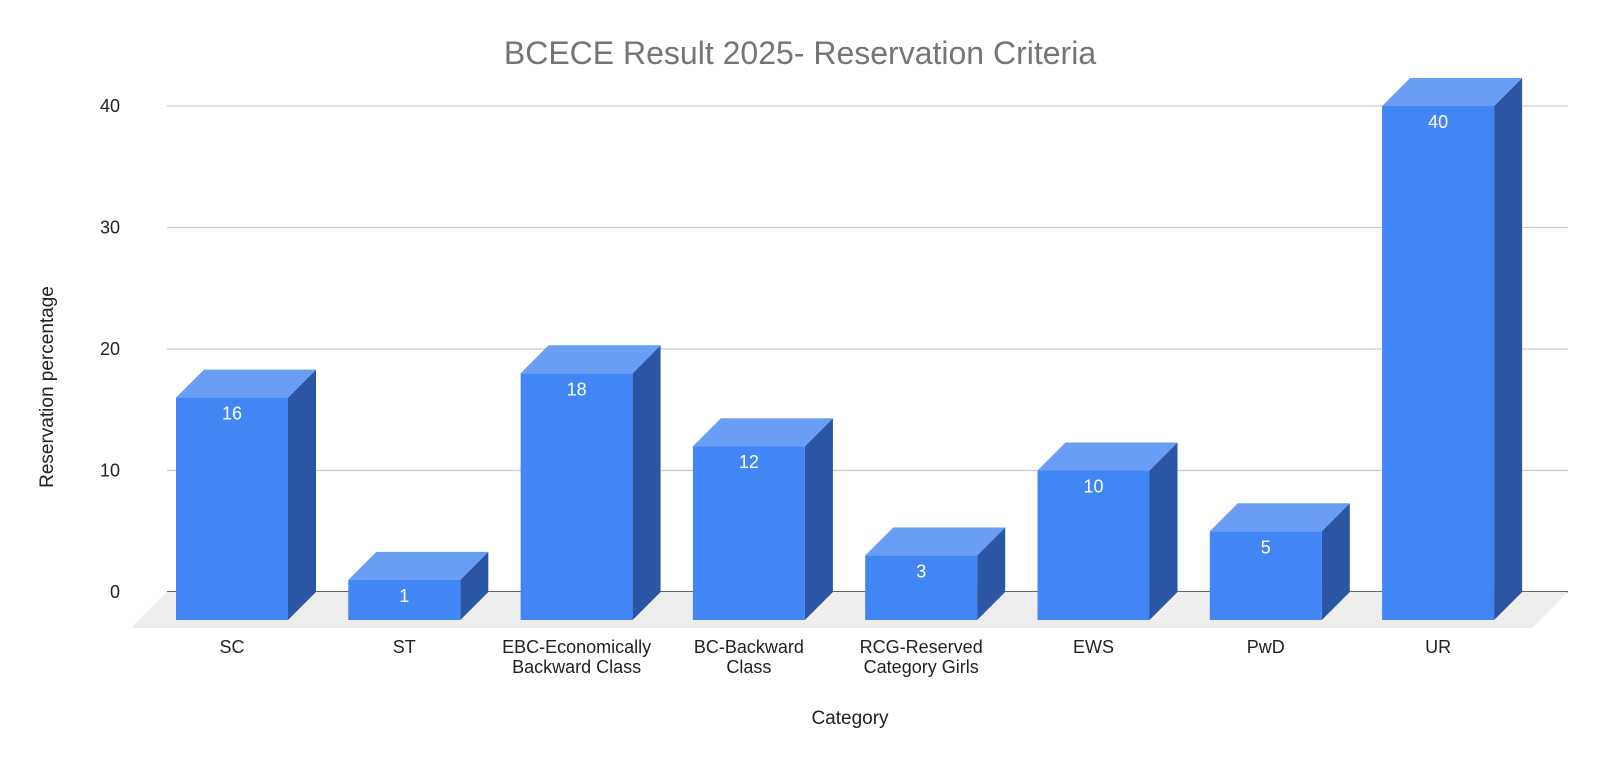 The image size is (1600, 767). I want to click on x-category-label-line: ST, so click(404, 647).